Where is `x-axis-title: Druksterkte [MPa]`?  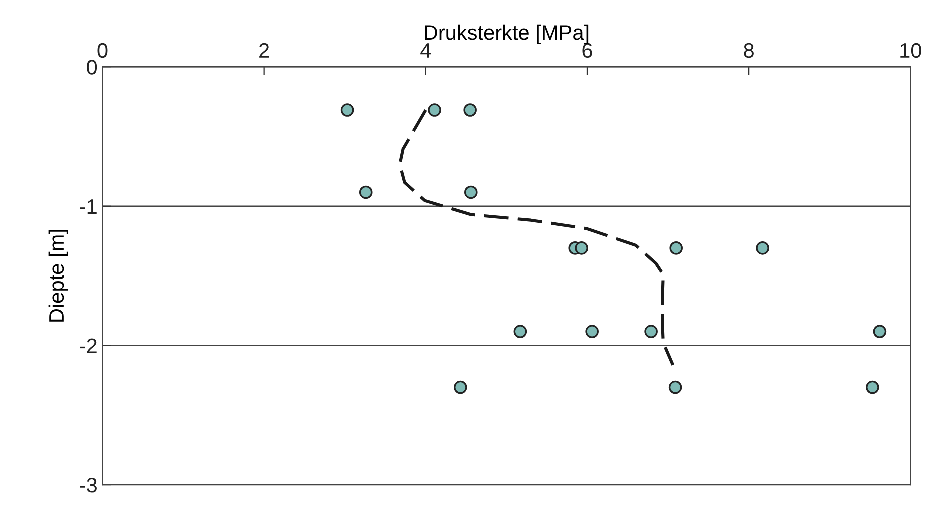
x-axis-title: Druksterkte [MPa] is located at coordinates (507, 34).